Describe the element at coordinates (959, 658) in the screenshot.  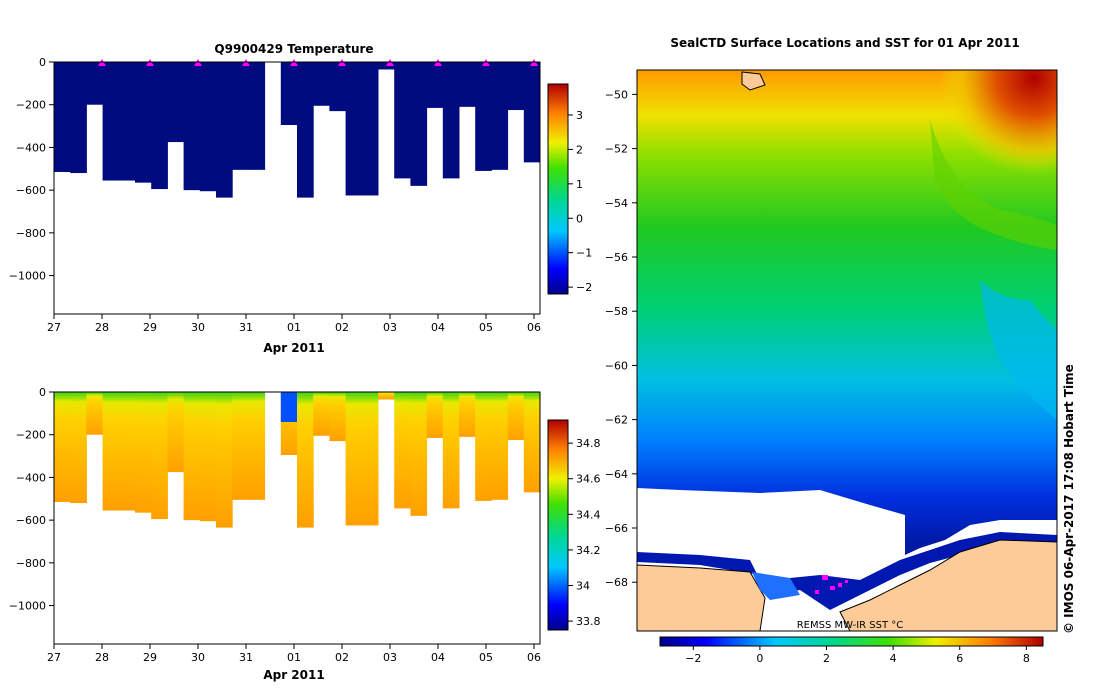
I see `sst-colorbar-celsius-label: 6` at that location.